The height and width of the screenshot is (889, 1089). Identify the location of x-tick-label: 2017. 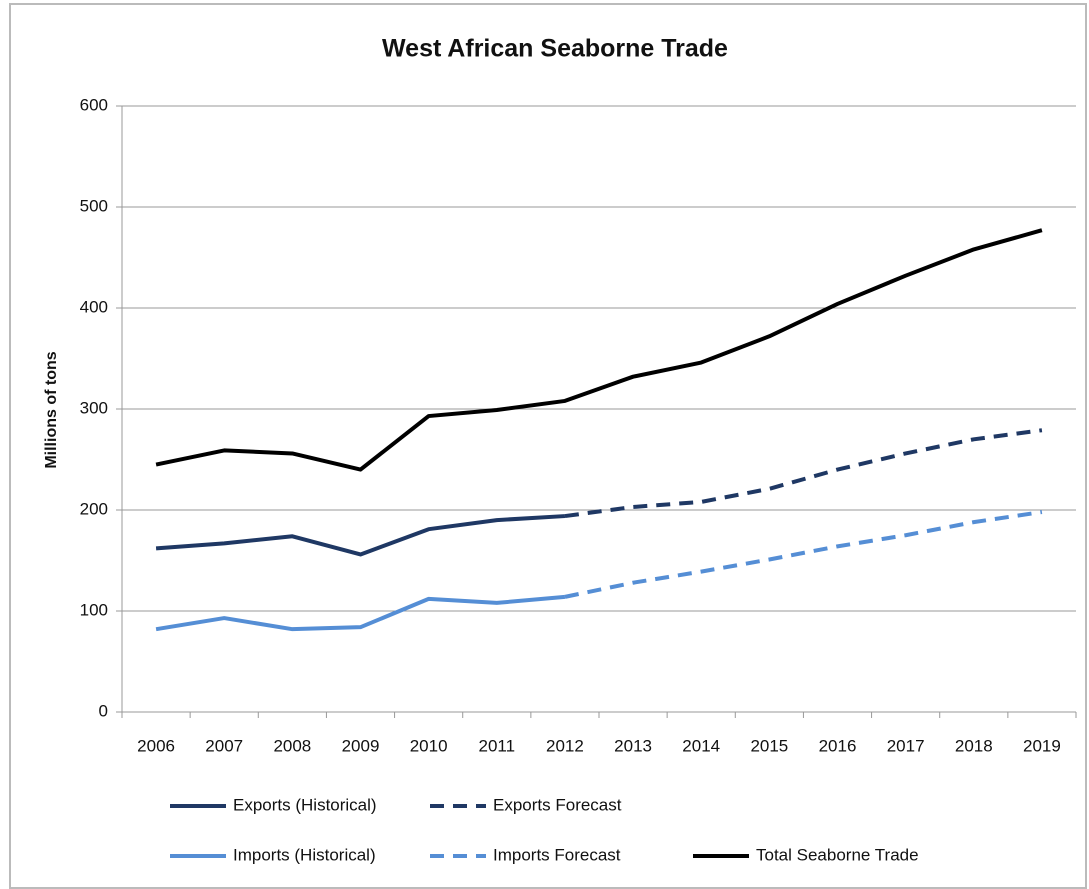
(906, 745).